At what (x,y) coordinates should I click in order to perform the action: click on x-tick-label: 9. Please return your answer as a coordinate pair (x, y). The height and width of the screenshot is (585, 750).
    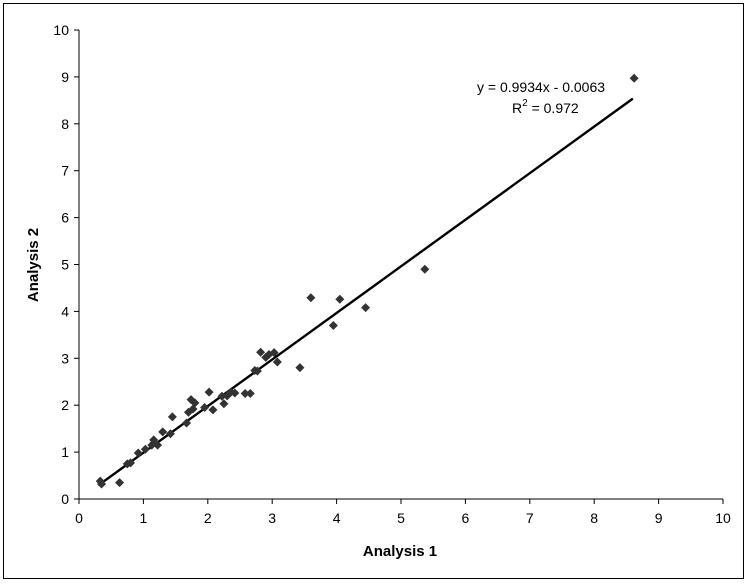
    Looking at the image, I should click on (659, 518).